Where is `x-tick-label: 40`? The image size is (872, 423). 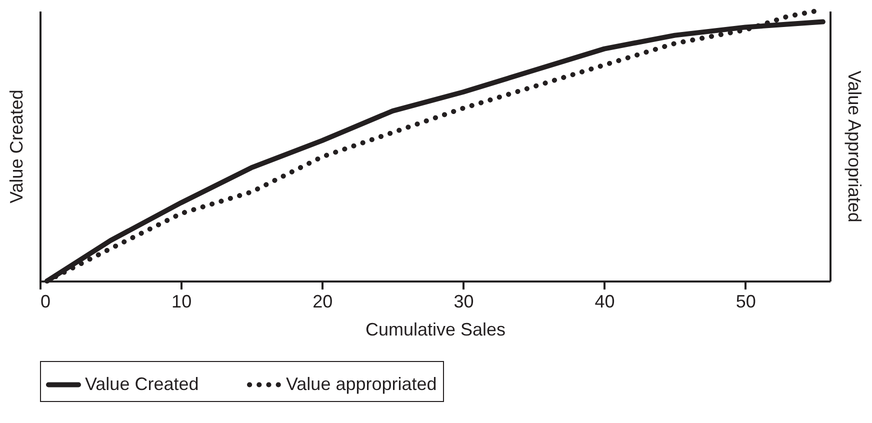
x-tick-label: 40 is located at coordinates (604, 302).